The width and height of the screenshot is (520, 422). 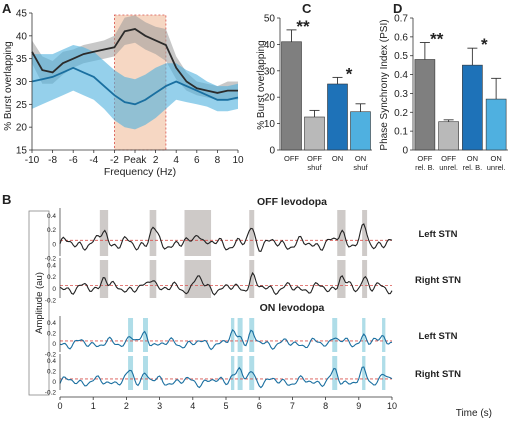 What do you see at coordinates (51, 265) in the screenshot?
I see `trace-y-tick-label: 0.4` at bounding box center [51, 265].